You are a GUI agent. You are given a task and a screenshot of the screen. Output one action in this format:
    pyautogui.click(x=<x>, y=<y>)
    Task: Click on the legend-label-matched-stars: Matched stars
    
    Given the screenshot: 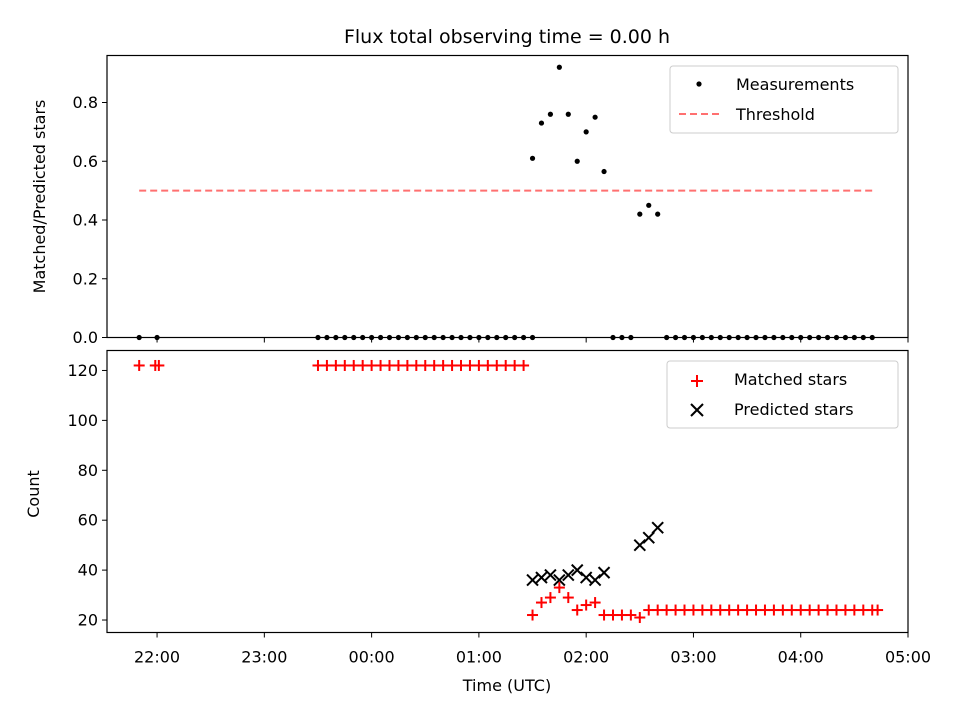 What is the action you would take?
    pyautogui.click(x=790, y=379)
    